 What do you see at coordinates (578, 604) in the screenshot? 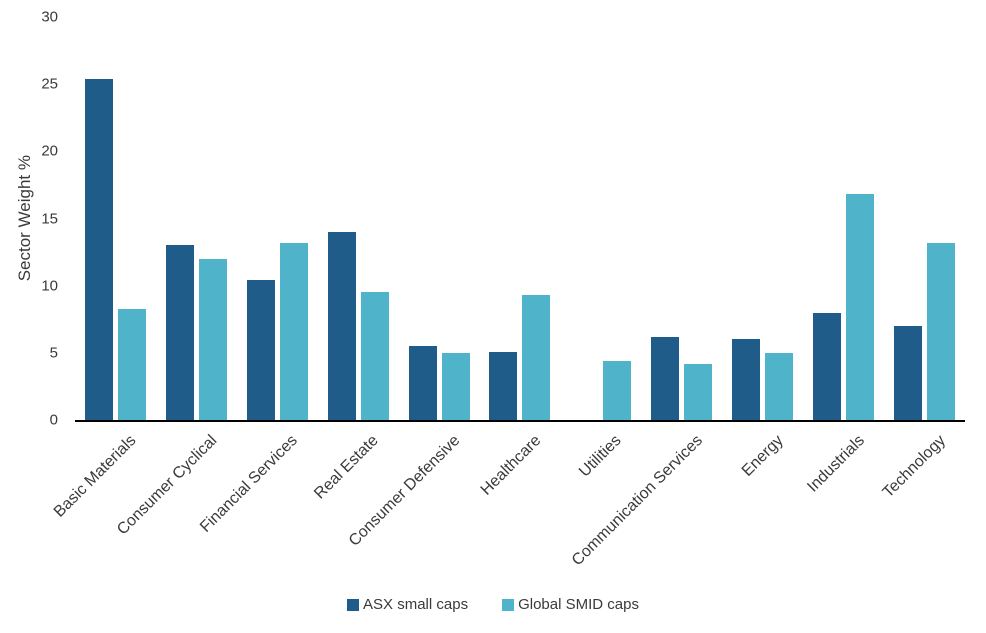
I see `legend-label-global-smid-caps: Global SMID caps` at bounding box center [578, 604].